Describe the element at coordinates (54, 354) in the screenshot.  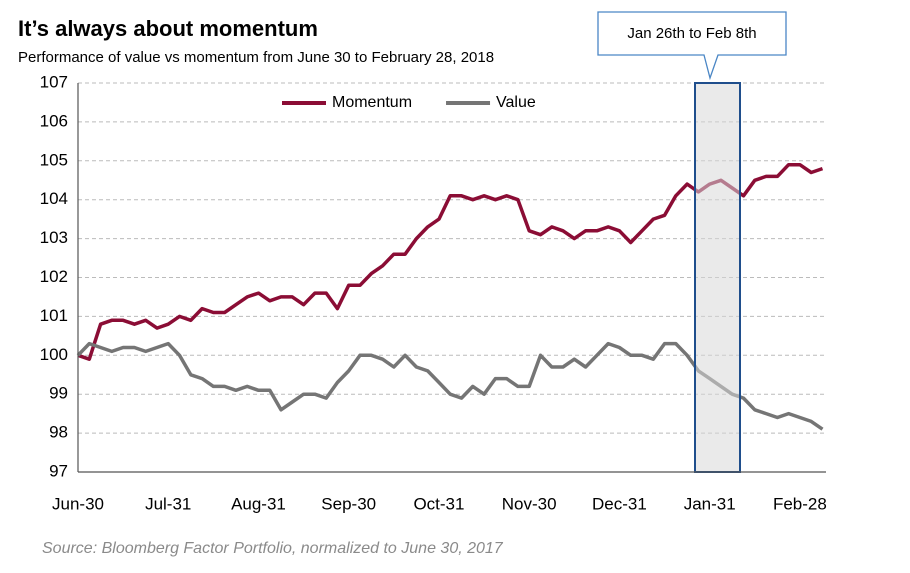
I see `y-tick-label: 100` at that location.